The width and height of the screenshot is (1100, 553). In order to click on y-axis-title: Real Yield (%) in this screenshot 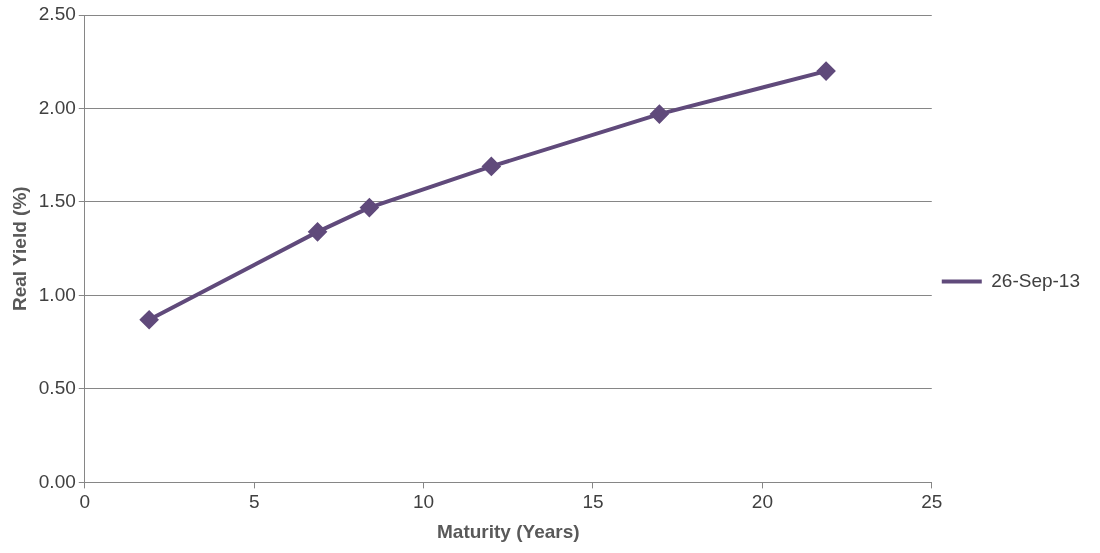, I will do `click(19, 248)`.